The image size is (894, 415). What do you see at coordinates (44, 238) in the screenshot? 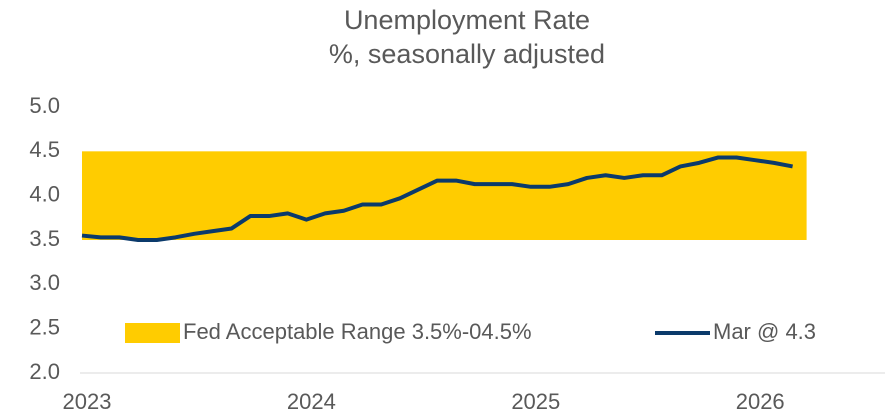
I see `y-tick-label: 3.5` at bounding box center [44, 238].